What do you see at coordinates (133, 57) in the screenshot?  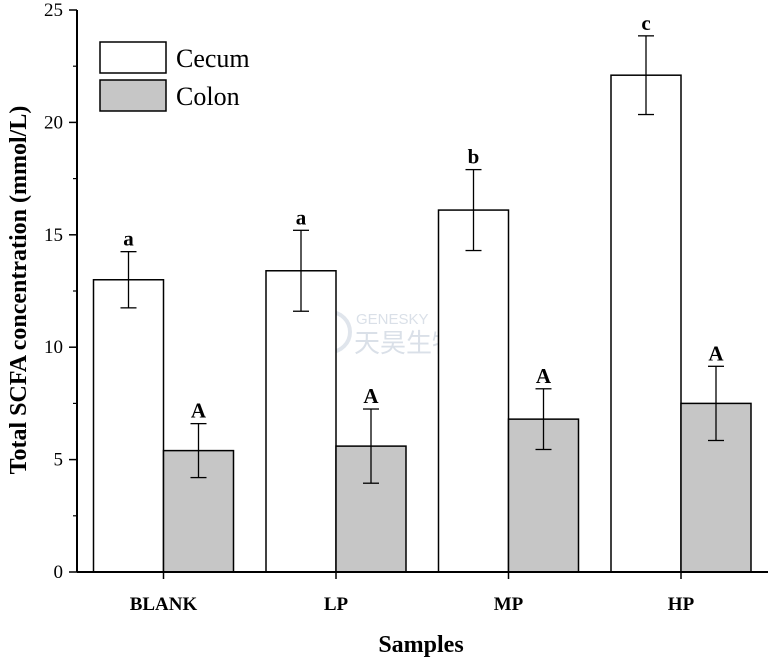 I see `legend-swatch-cecum` at bounding box center [133, 57].